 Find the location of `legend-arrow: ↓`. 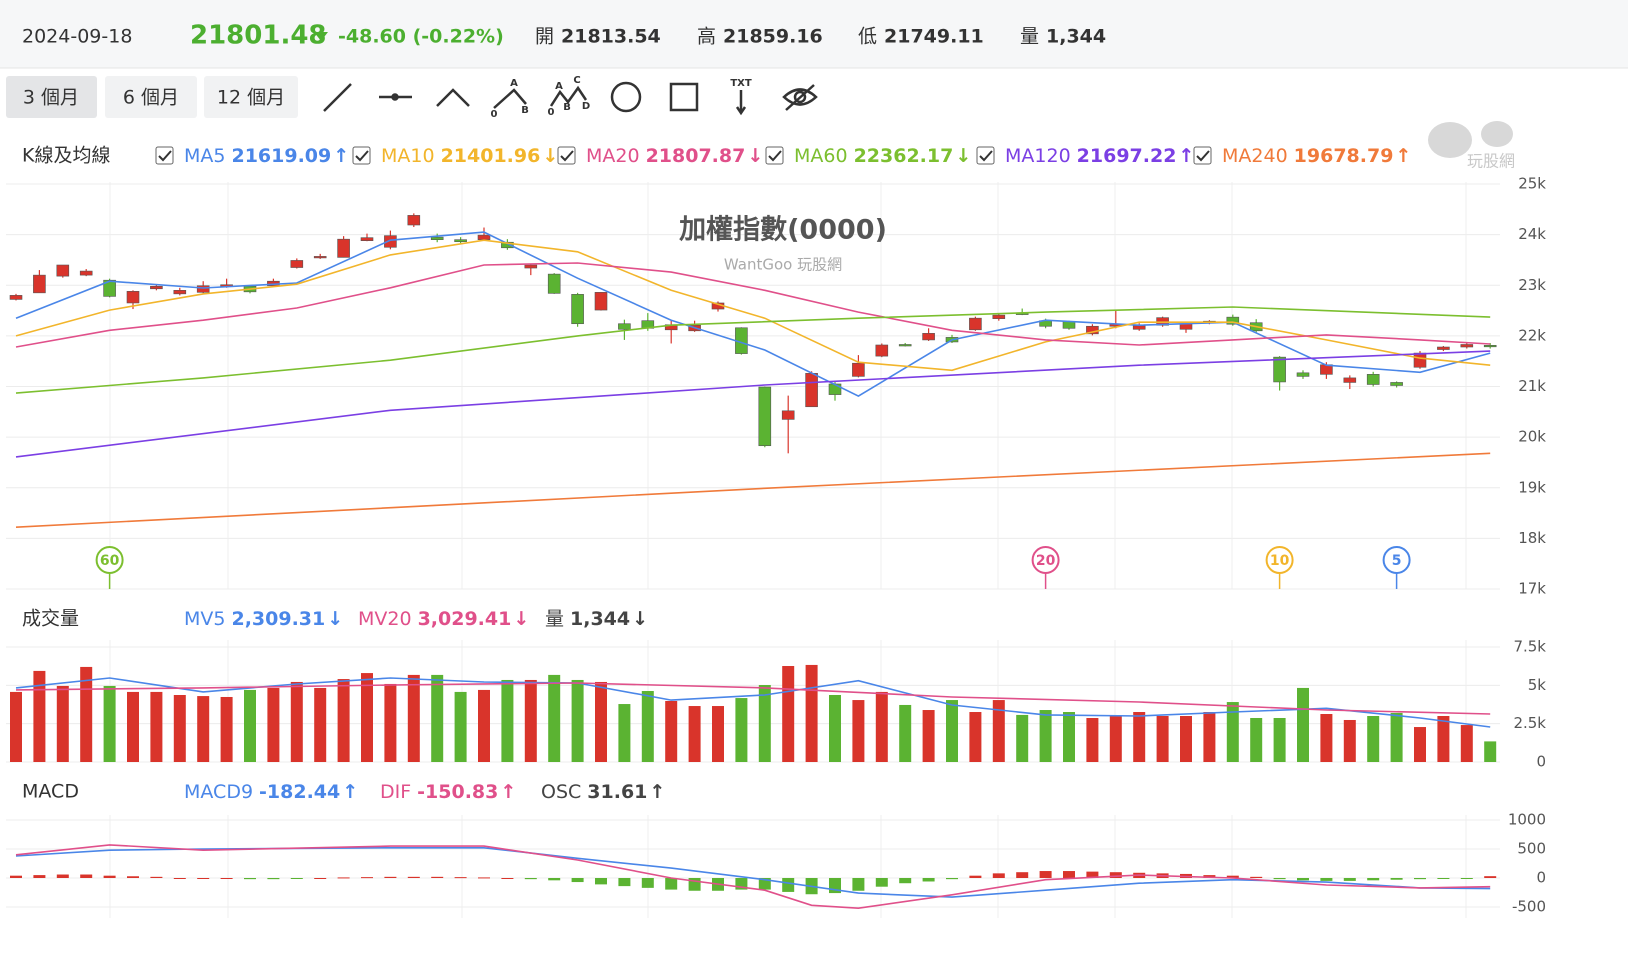

legend-arrow: ↓ is located at coordinates (963, 156).